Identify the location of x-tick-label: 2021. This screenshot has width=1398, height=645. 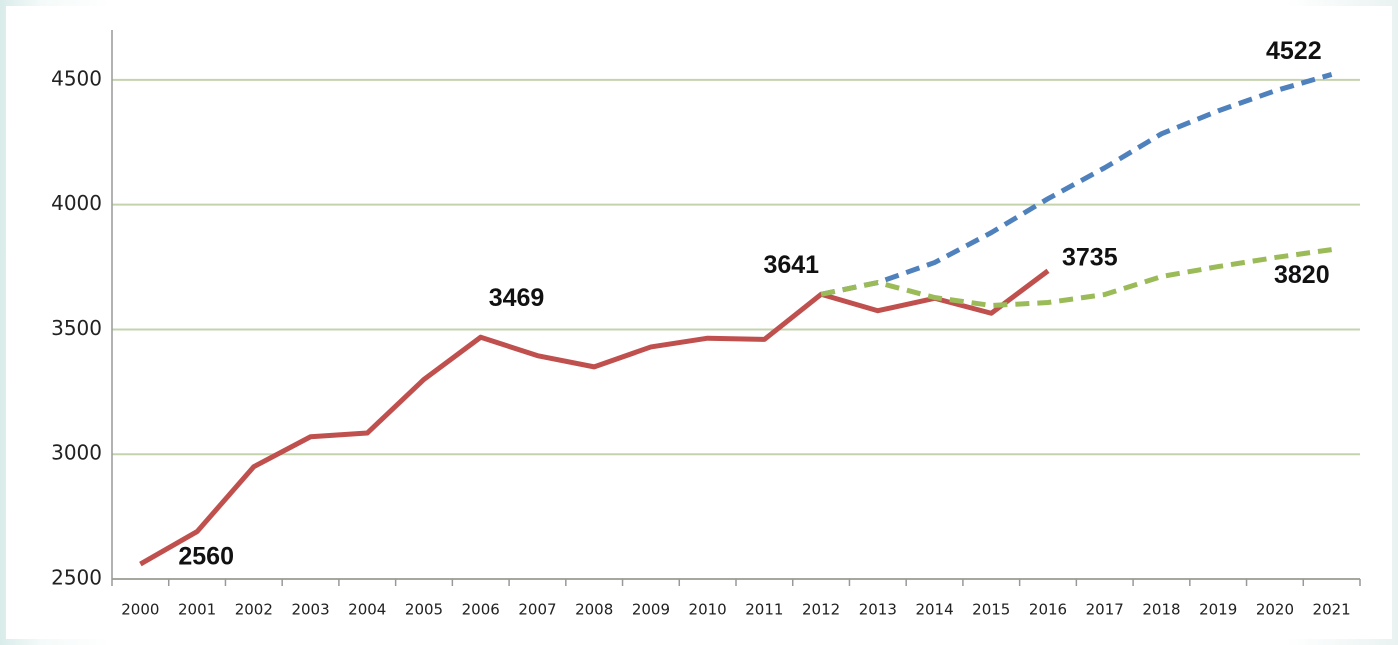
(1332, 610).